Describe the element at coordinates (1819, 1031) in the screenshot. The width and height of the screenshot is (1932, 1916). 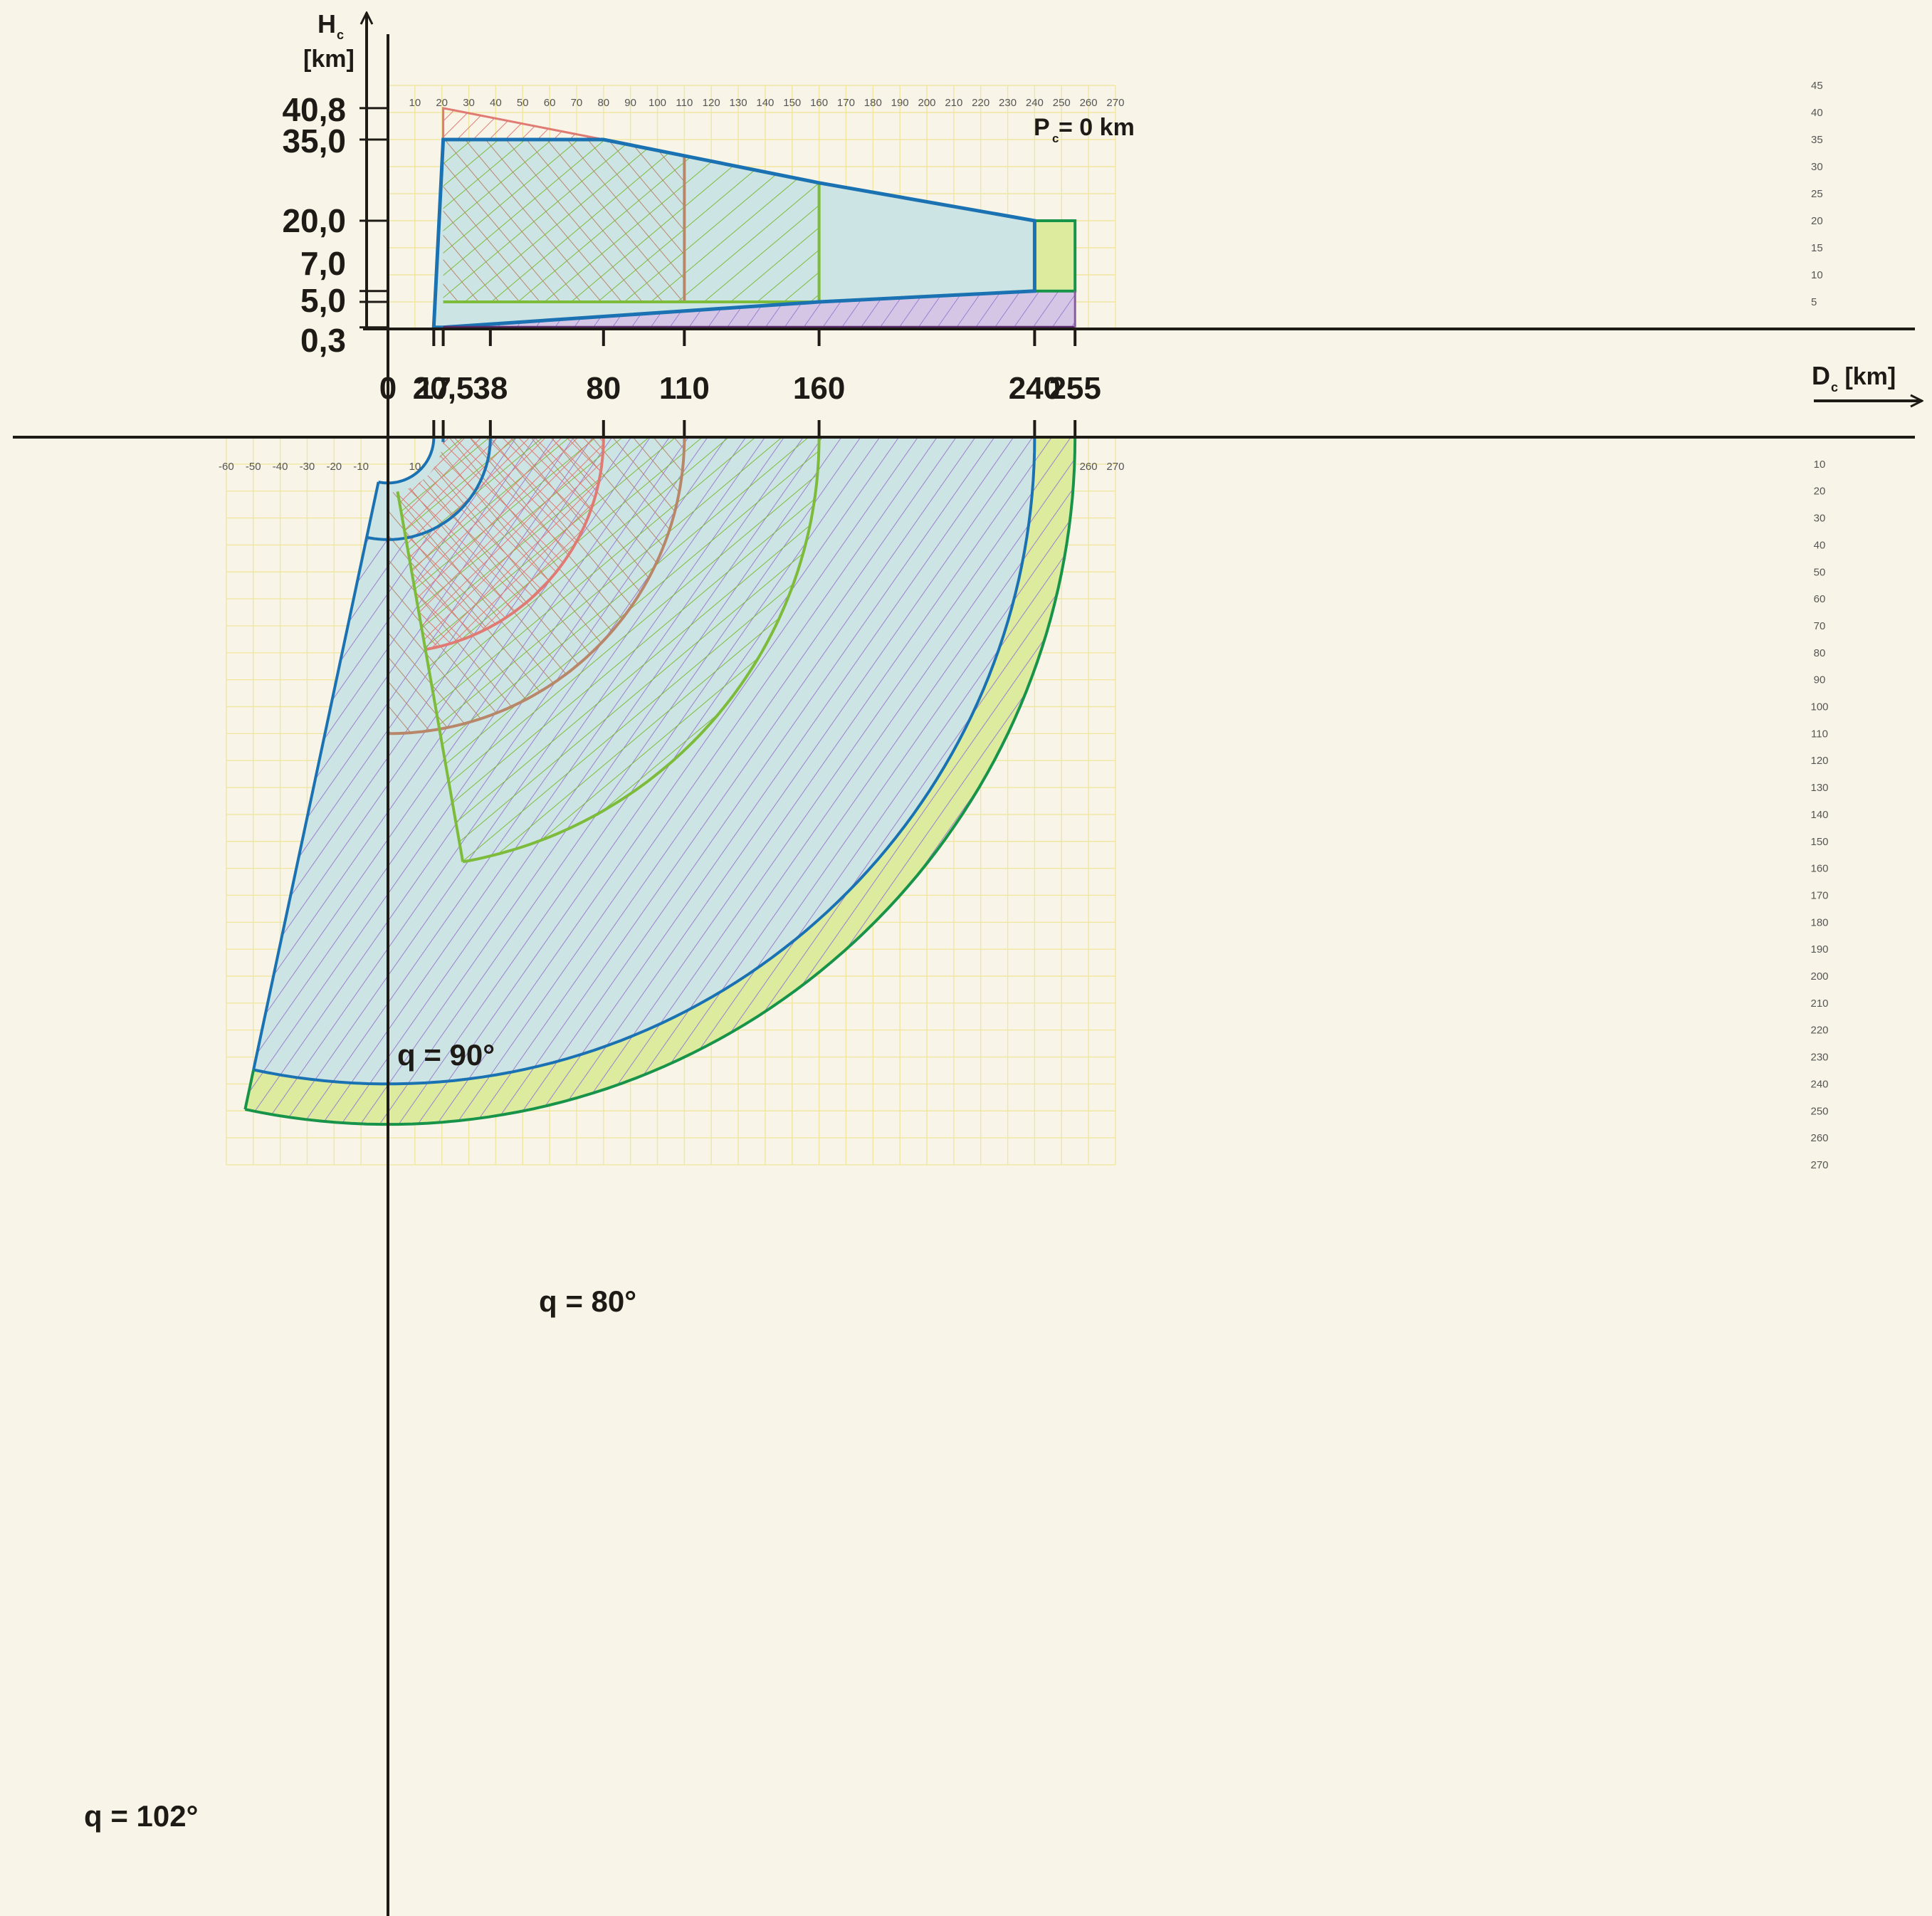
I see `bottom-small-y-label: 220` at that location.